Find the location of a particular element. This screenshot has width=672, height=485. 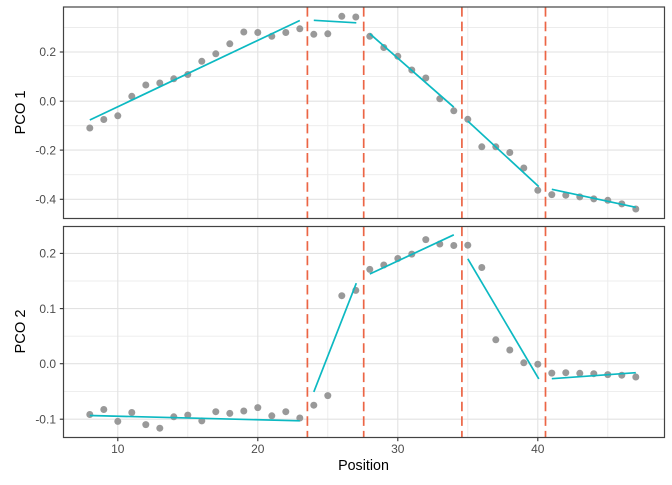

svg-text: 20 is located at coordinates (258, 449).